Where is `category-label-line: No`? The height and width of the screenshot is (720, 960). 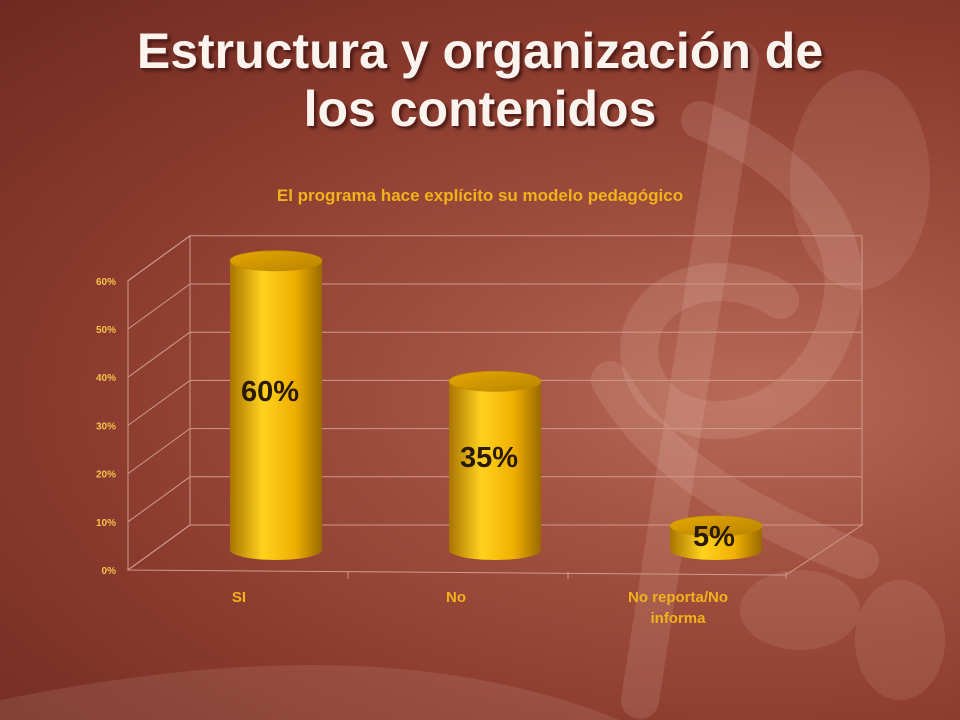
category-label-line: No is located at coordinates (456, 597).